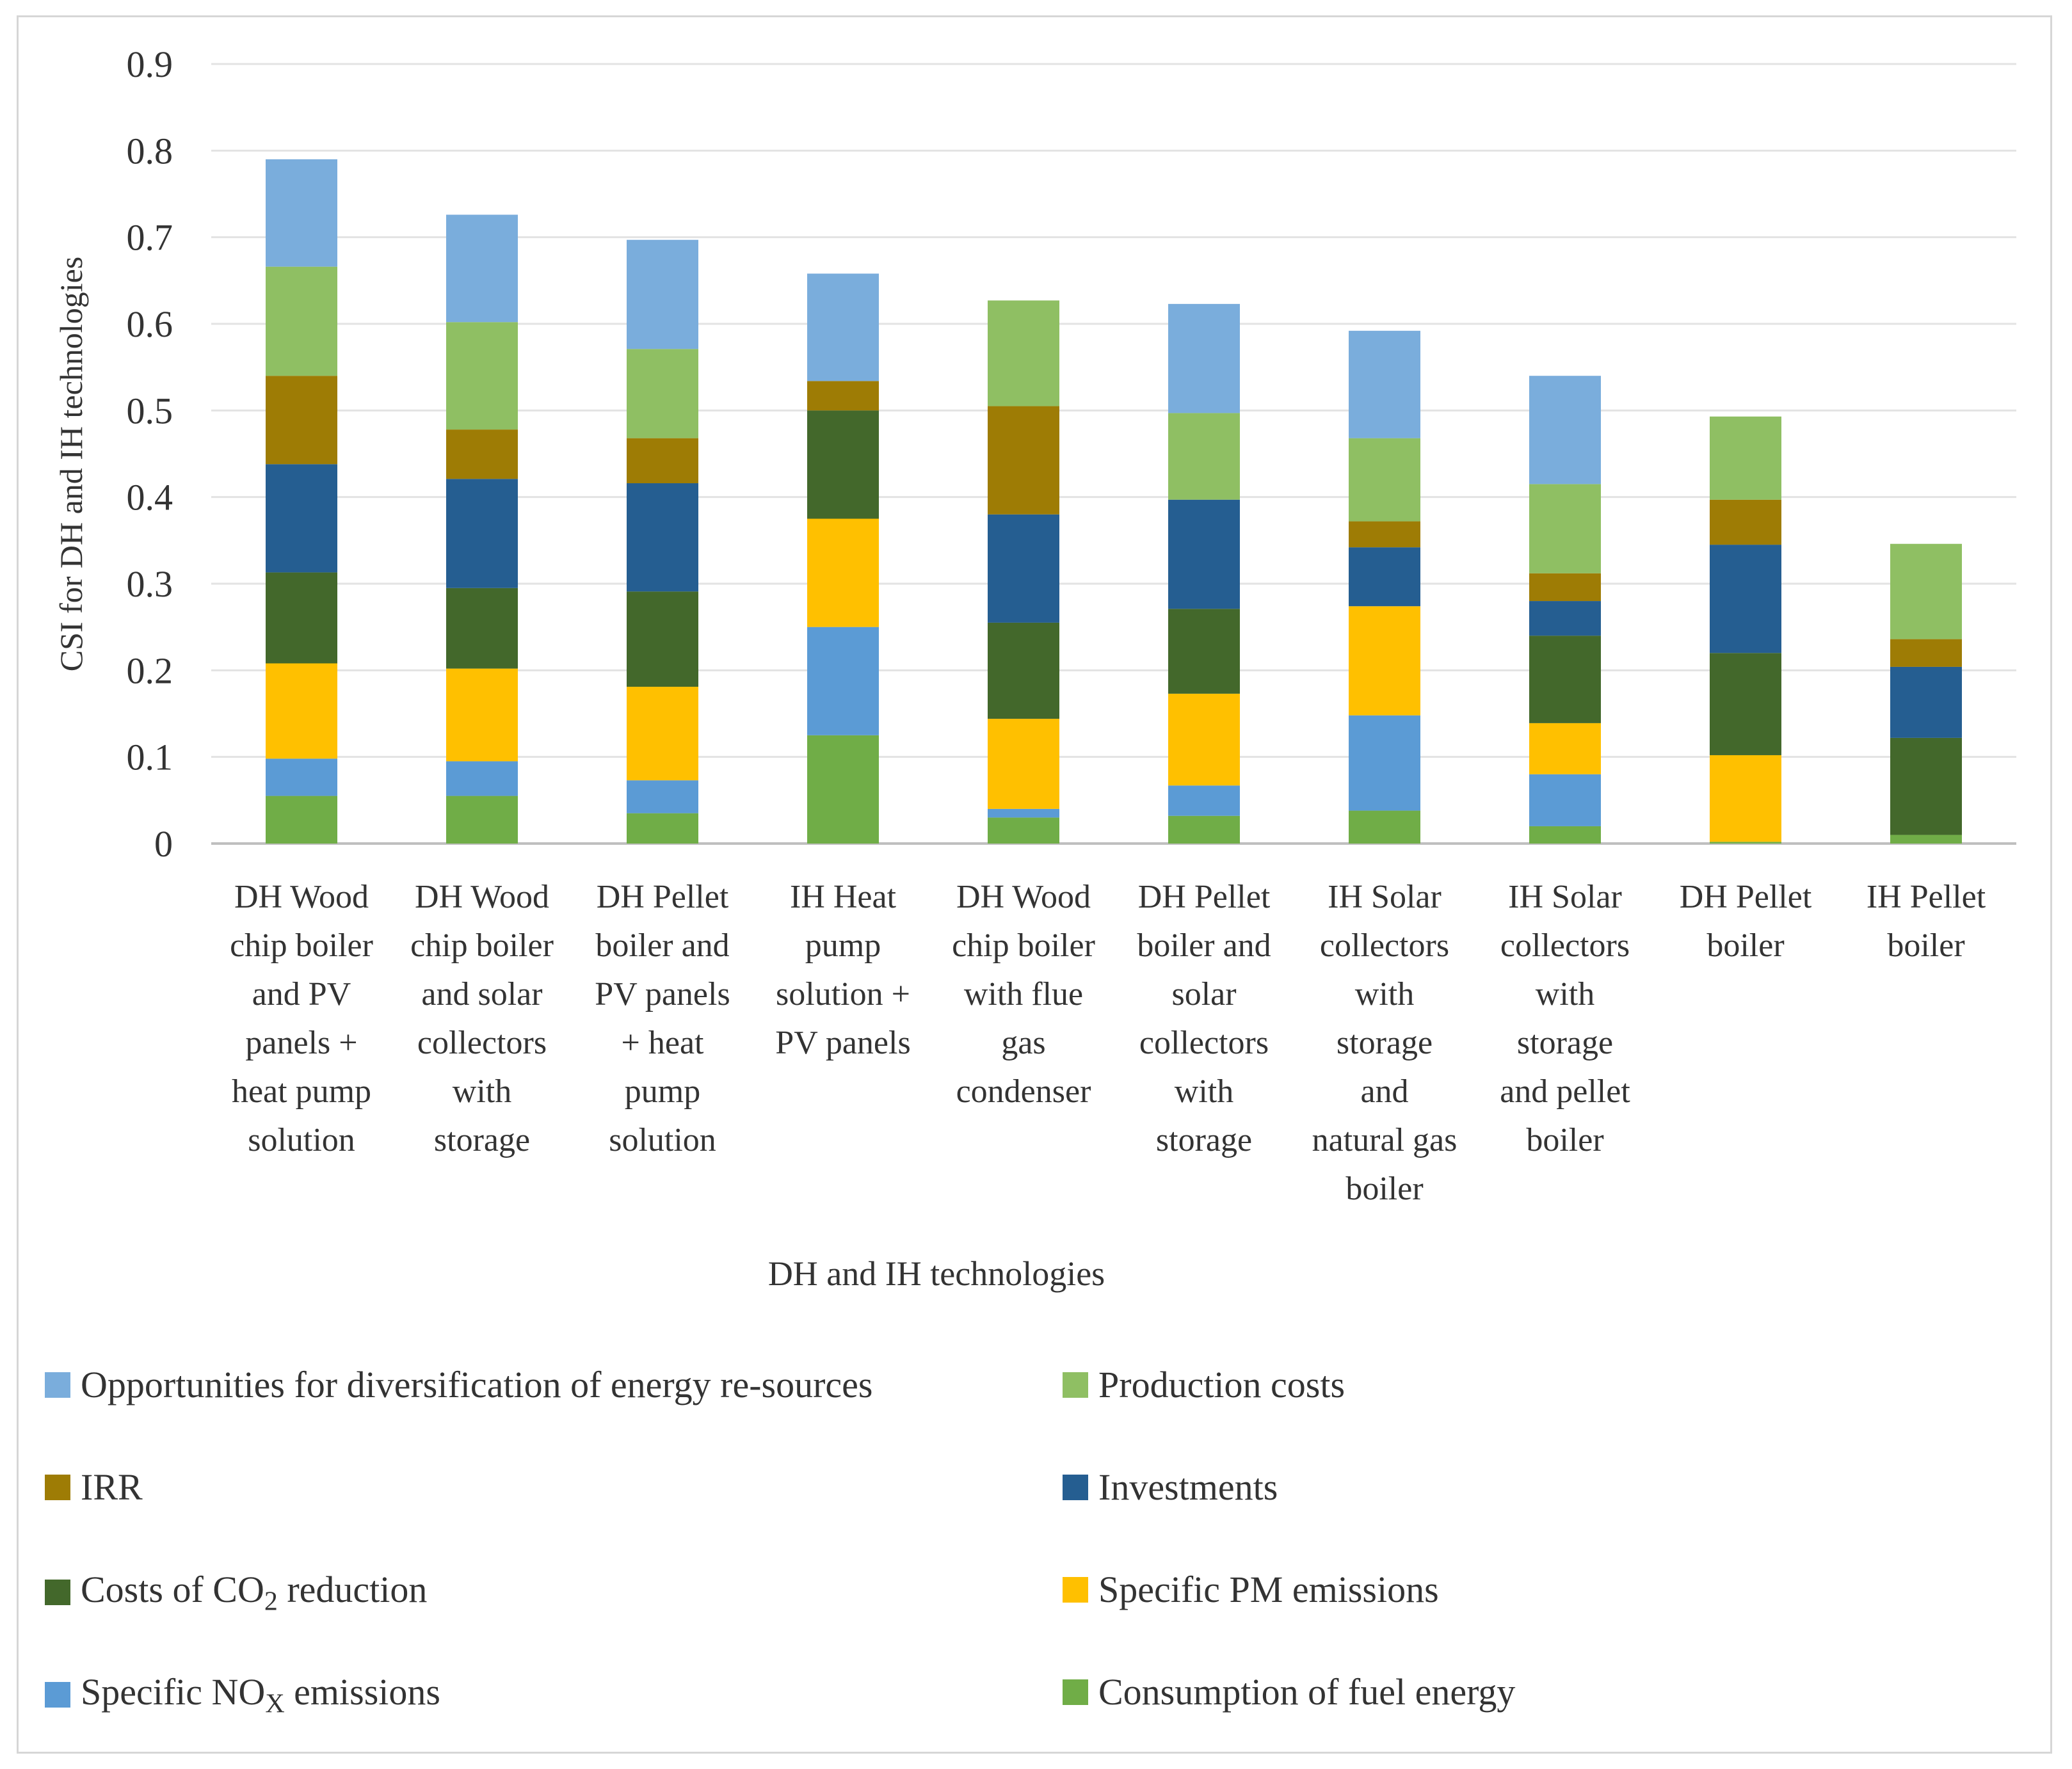 This screenshot has width=2072, height=1769. I want to click on legend-label: Consumption of fuel energy, so click(1307, 1692).